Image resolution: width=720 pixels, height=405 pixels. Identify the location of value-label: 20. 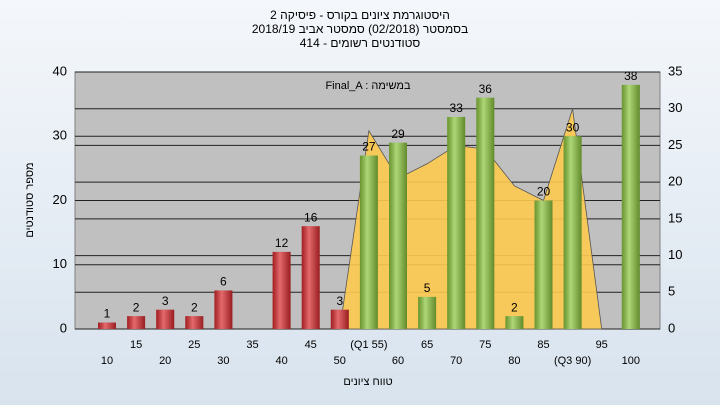
(544, 192).